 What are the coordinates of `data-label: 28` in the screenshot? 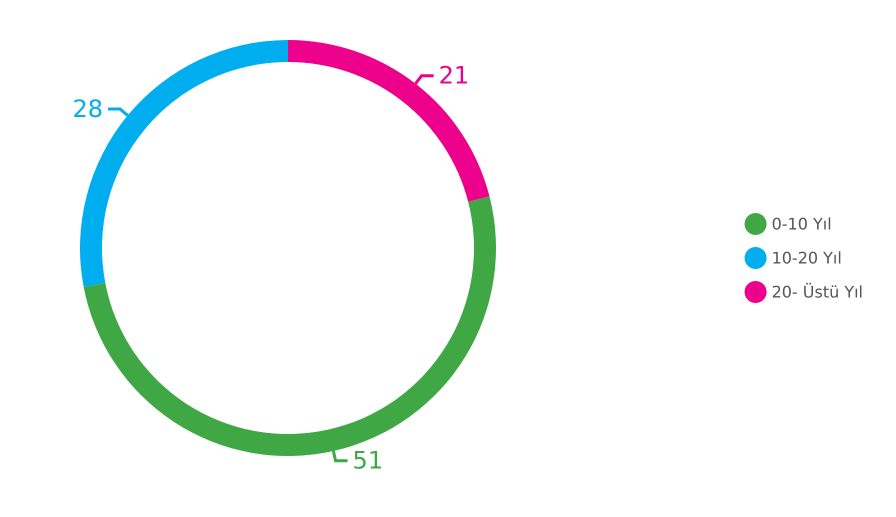 It's located at (88, 109).